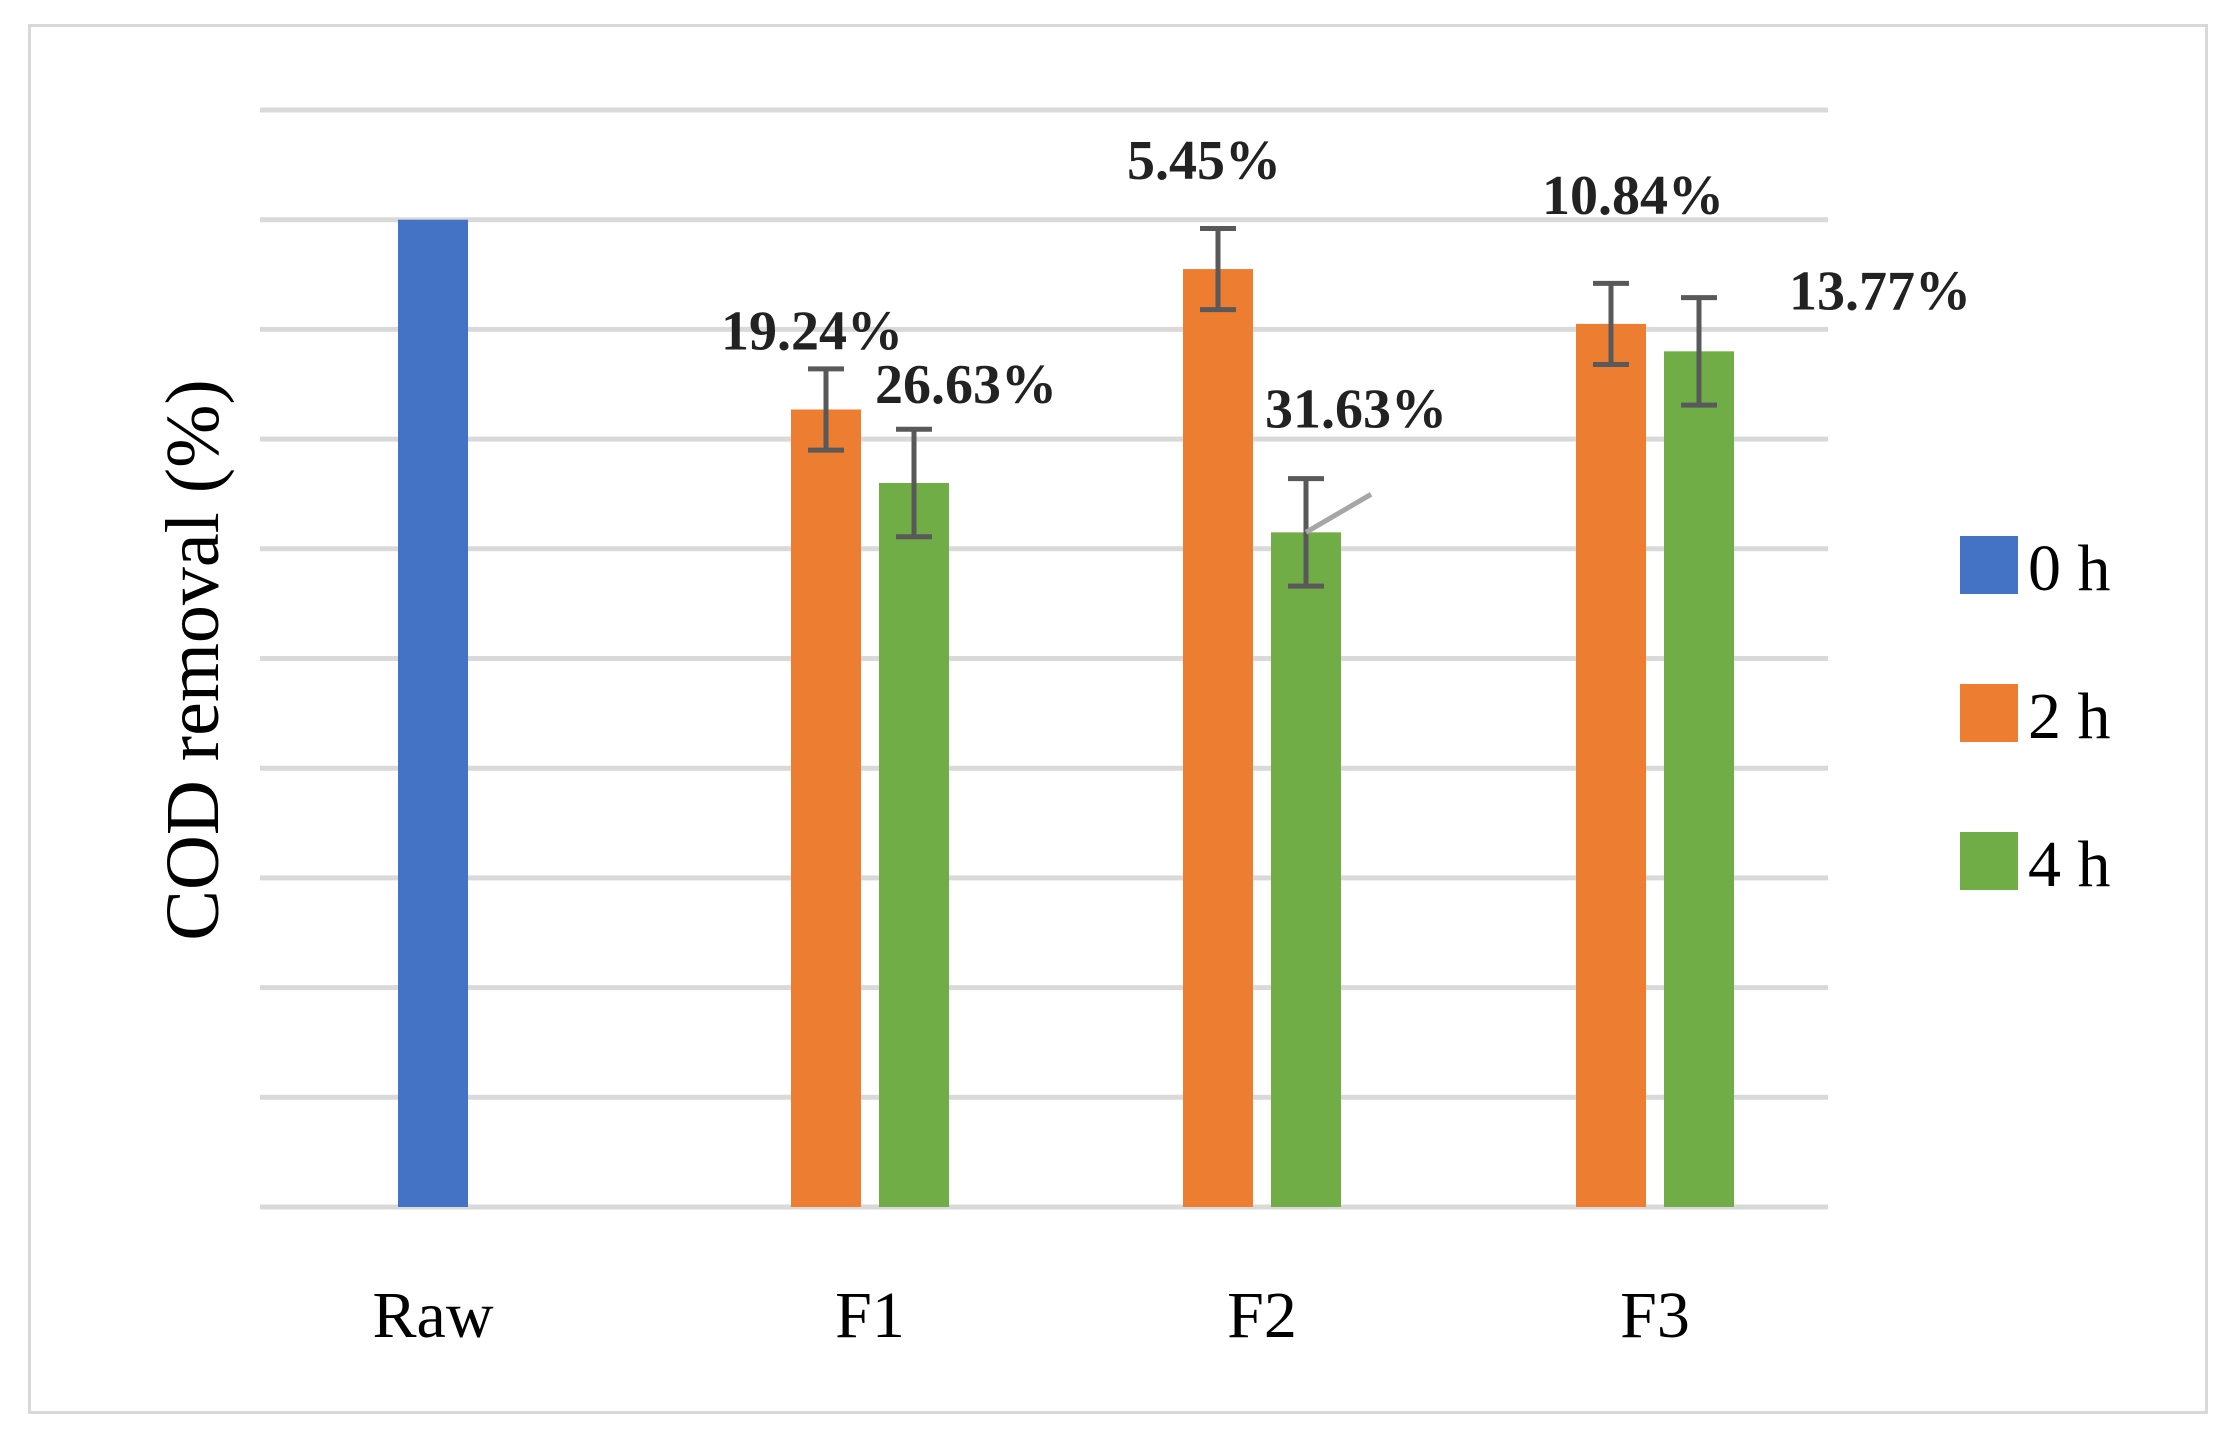 This screenshot has width=2238, height=1441. Describe the element at coordinates (1338, 513) in the screenshot. I see `label-leader-line` at that location.